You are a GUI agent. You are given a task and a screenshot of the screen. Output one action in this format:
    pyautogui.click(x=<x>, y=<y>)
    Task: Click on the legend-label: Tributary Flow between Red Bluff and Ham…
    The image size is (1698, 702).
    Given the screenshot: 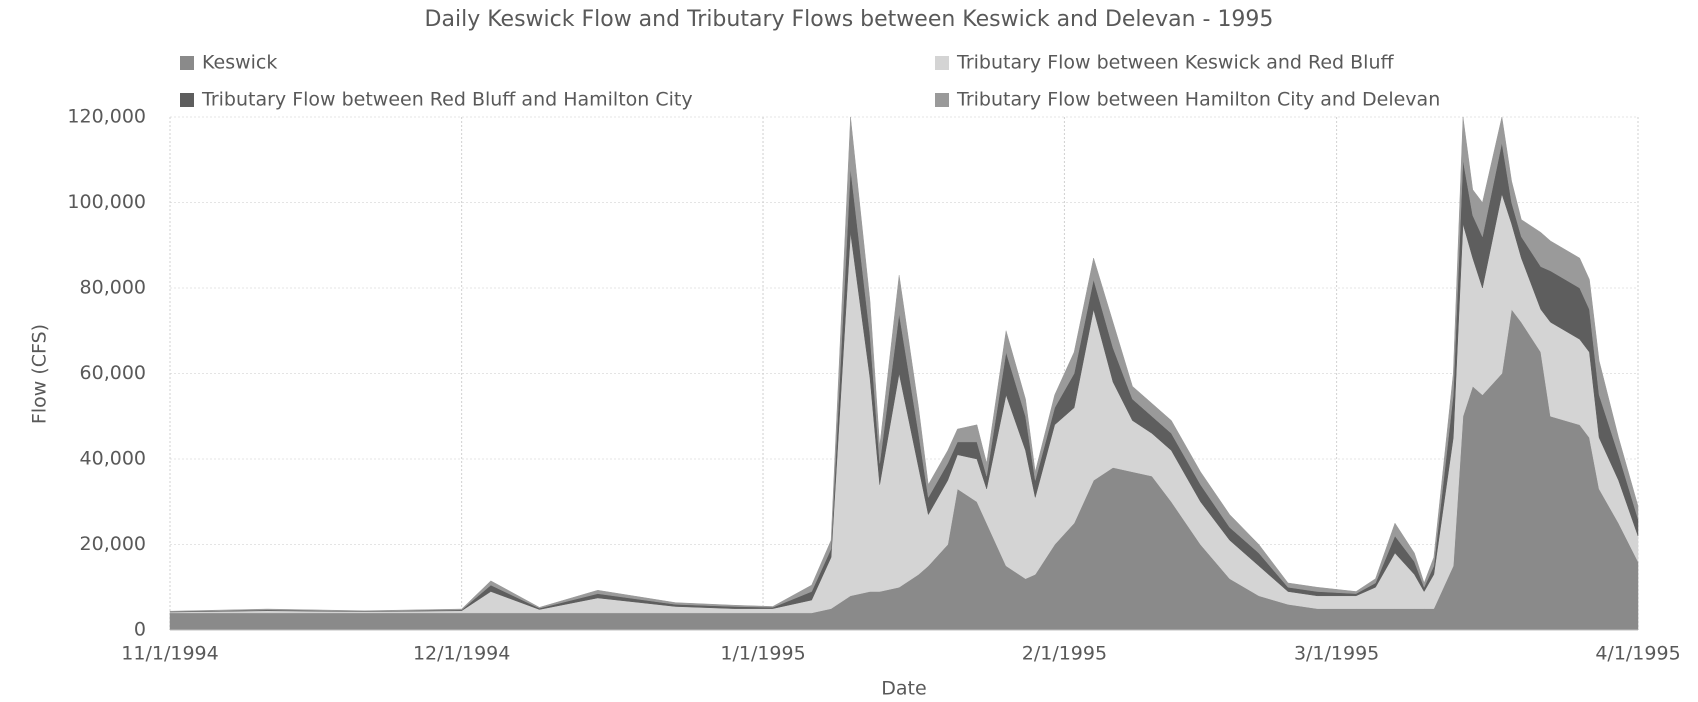 What is the action you would take?
    pyautogui.click(x=447, y=100)
    